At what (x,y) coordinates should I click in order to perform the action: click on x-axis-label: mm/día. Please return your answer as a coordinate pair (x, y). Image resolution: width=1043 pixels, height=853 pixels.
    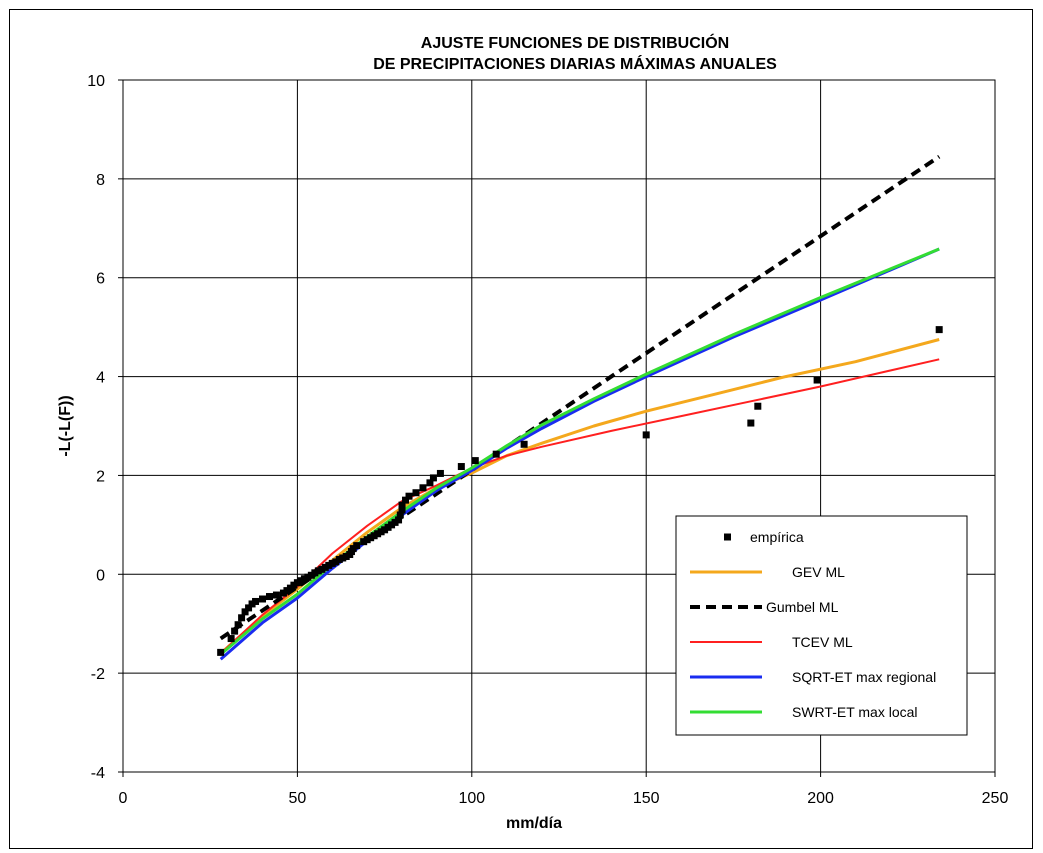
    Looking at the image, I should click on (534, 823).